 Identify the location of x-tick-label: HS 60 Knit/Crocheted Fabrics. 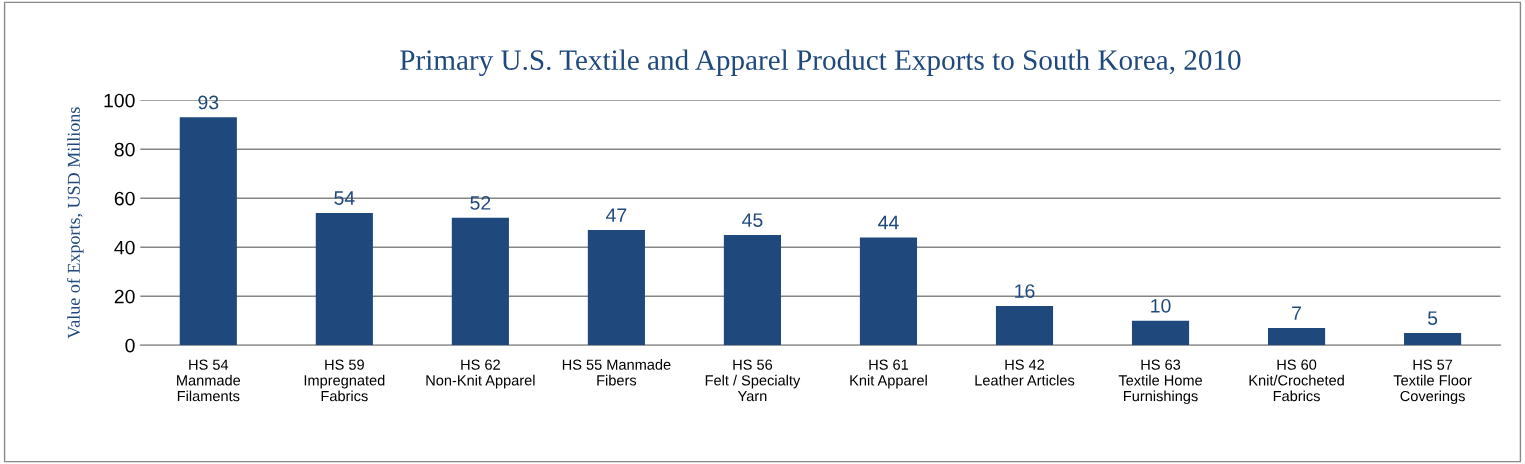
(1296, 380).